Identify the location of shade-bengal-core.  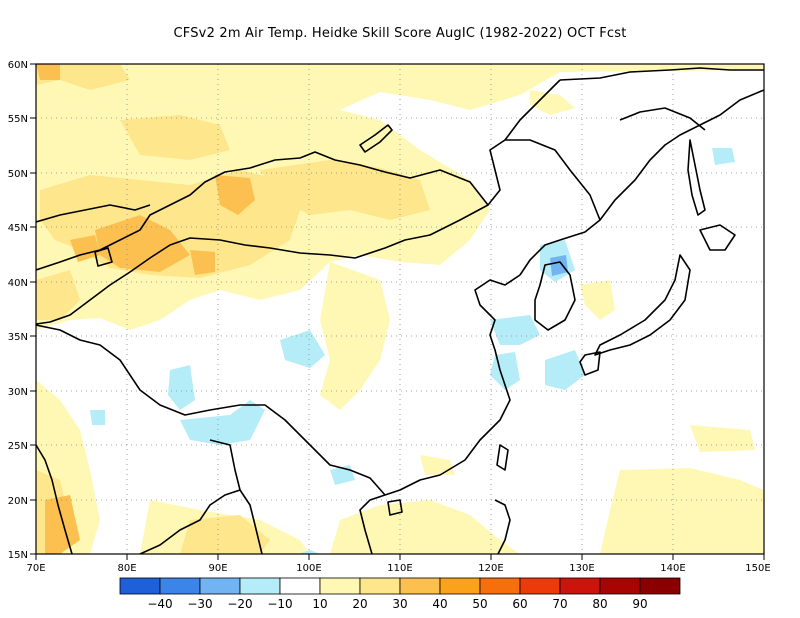
(225, 534).